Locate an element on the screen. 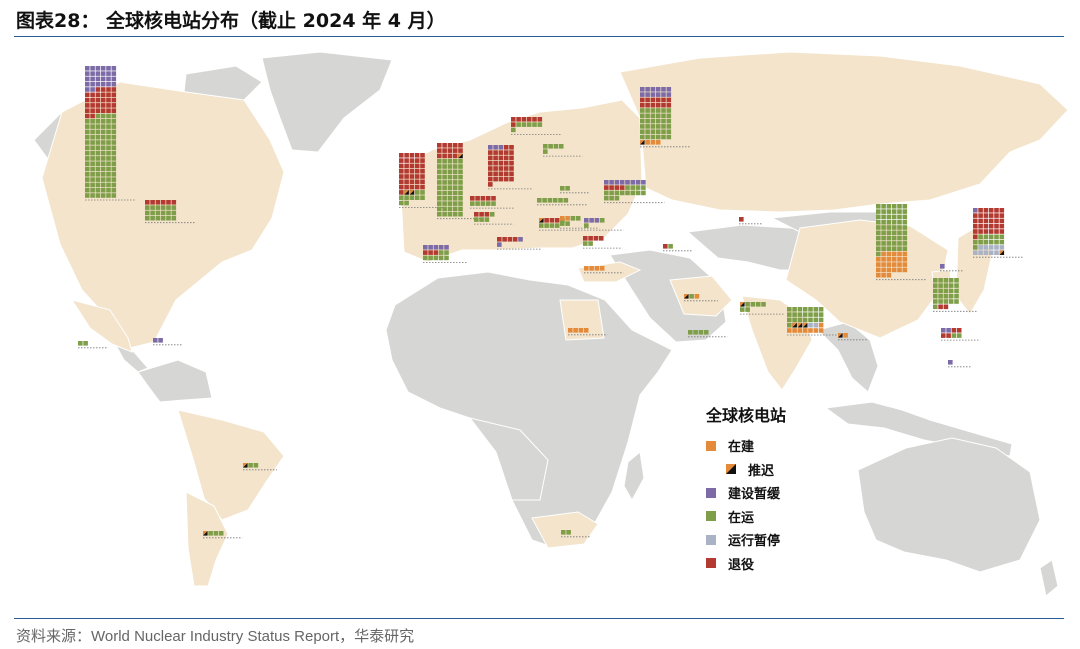 The image size is (1080, 649). reactor-group-belgium is located at coordinates (492, 202).